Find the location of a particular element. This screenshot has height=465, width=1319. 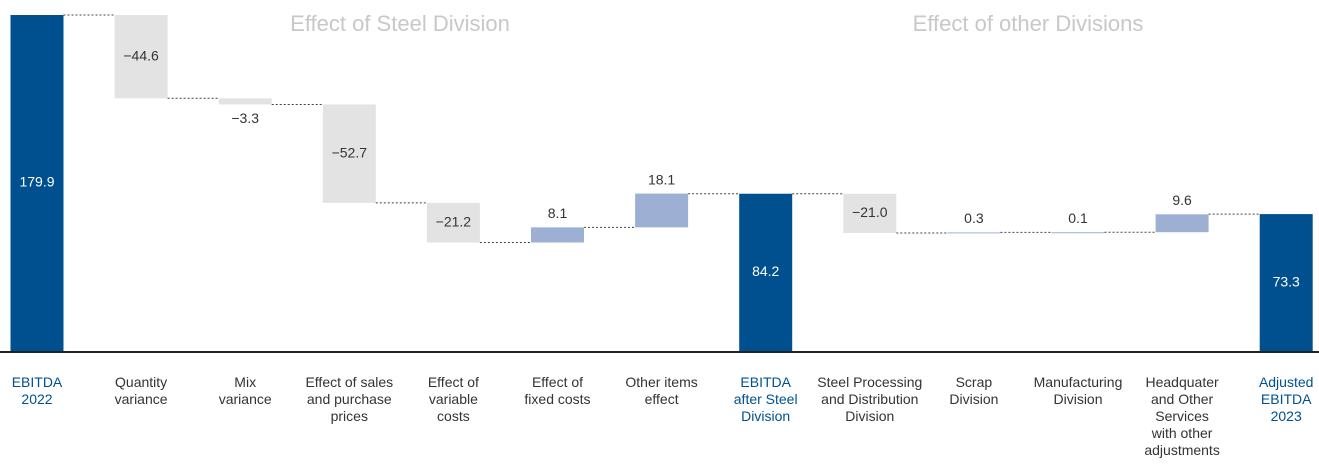

x-tick-label: Other items effect is located at coordinates (661, 390).